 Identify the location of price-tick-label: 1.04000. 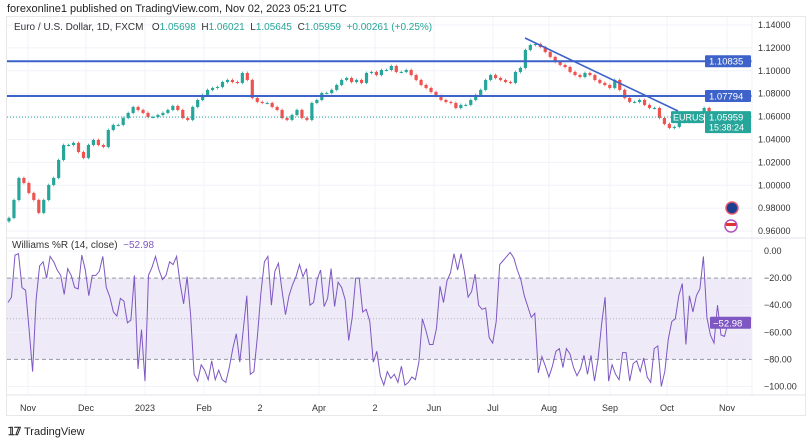
(774, 140).